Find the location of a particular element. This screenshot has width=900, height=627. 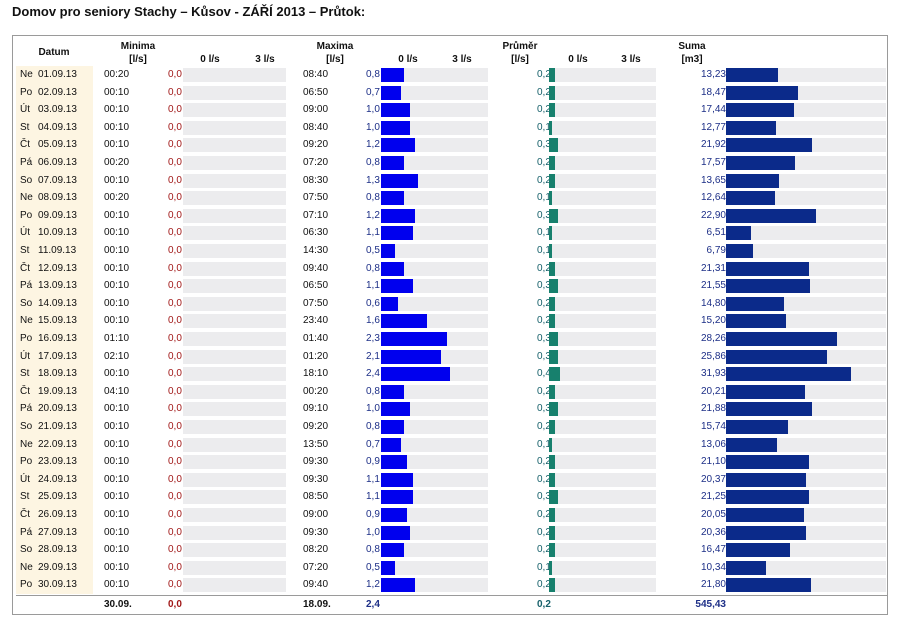

total-min-date: 30.09. is located at coordinates (118, 604).